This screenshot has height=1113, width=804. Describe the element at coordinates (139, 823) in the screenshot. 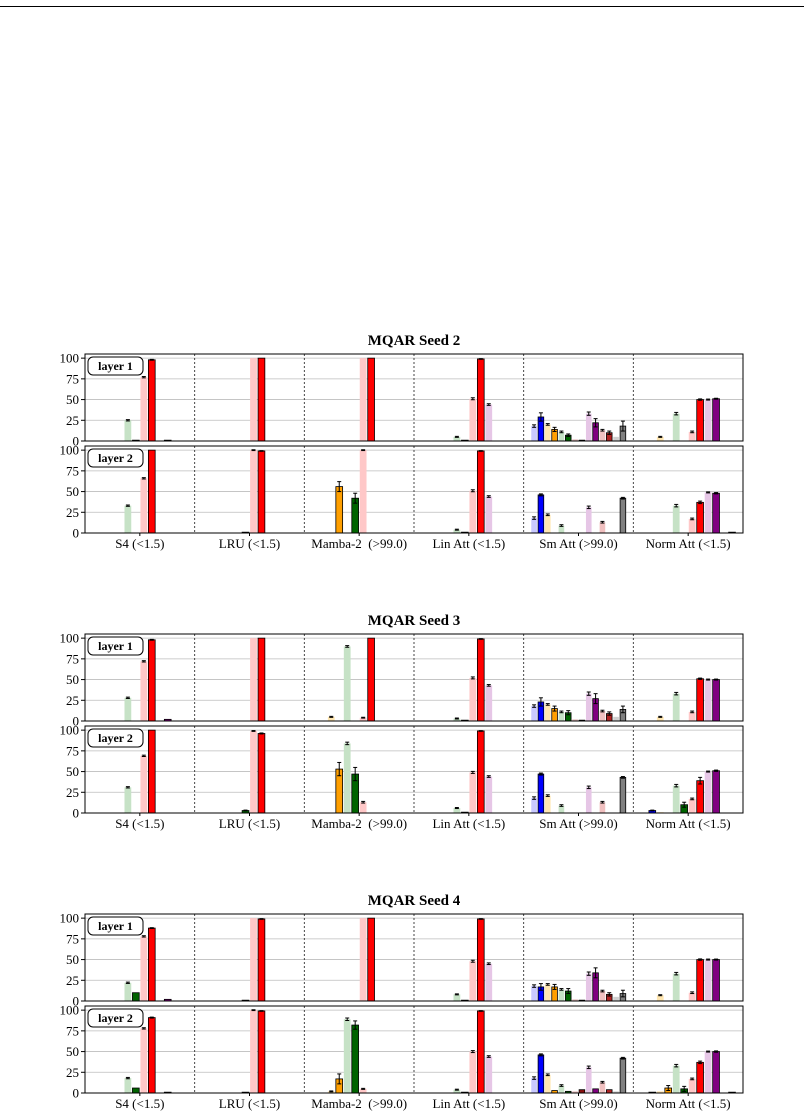

I see `category-label: S4 (<1.5)` at that location.